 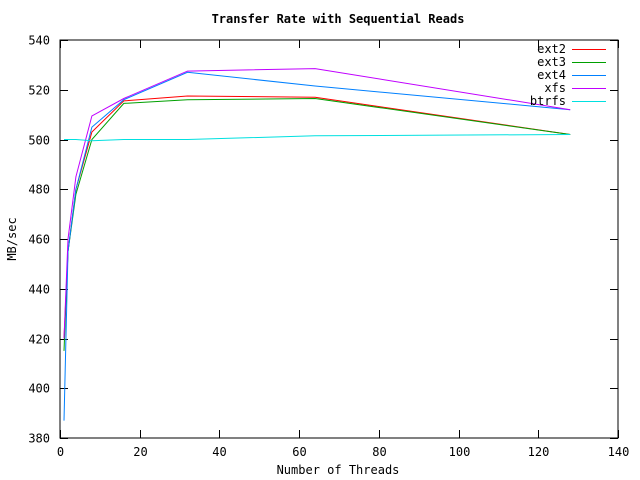 I want to click on y-tick-label: 540, so click(x=39, y=41).